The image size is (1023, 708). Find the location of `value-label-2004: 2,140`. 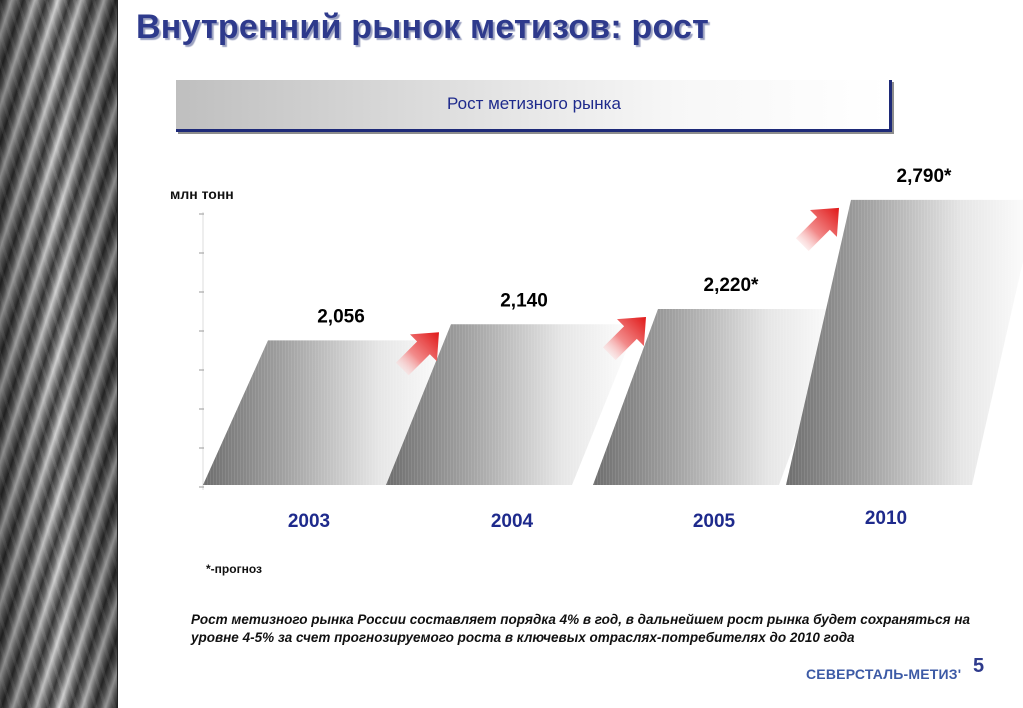

value-label-2004: 2,140 is located at coordinates (524, 300).